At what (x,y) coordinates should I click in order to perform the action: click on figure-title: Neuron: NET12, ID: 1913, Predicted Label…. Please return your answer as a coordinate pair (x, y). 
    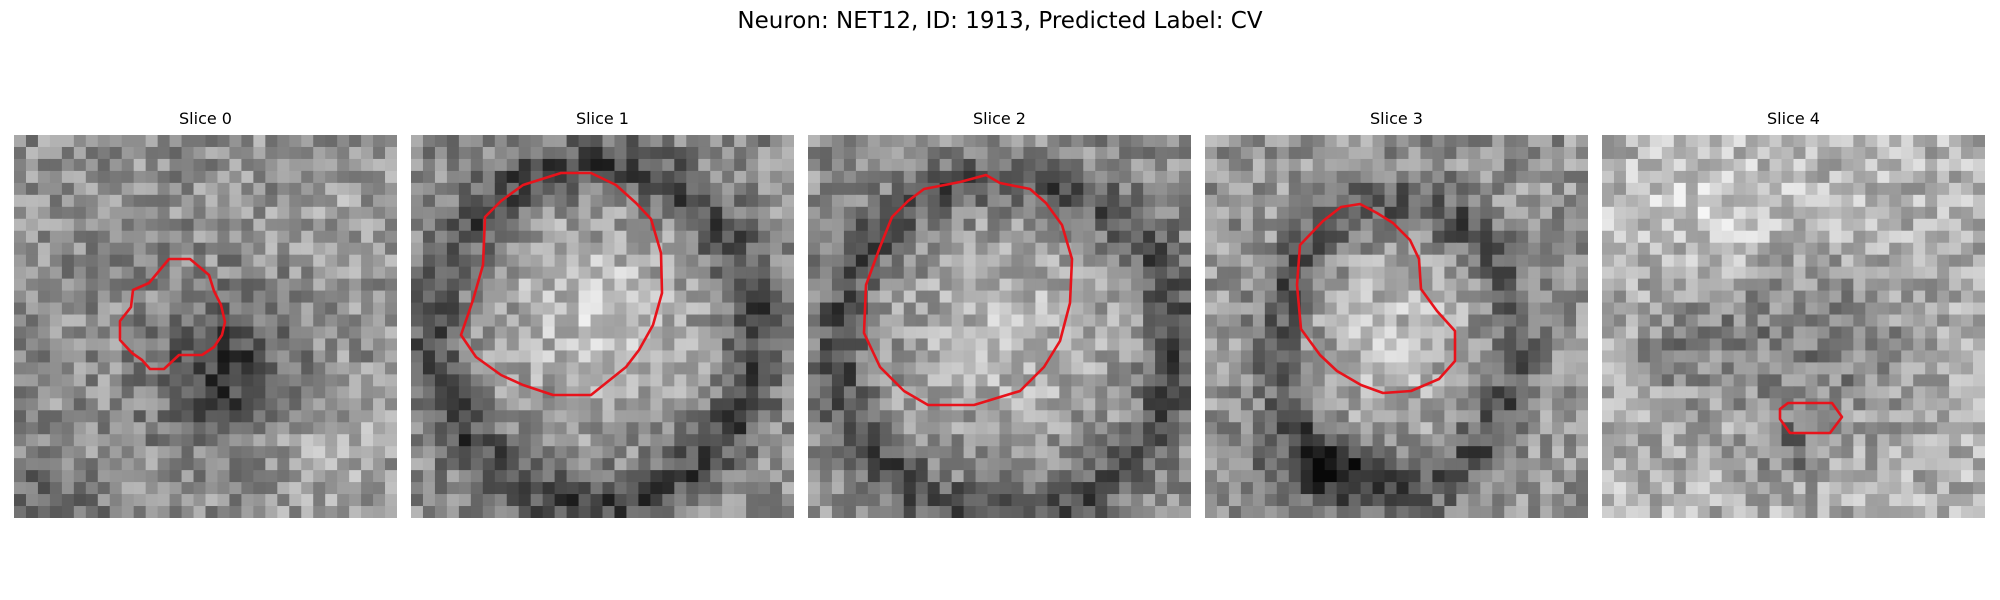
    Looking at the image, I should click on (1000, 21).